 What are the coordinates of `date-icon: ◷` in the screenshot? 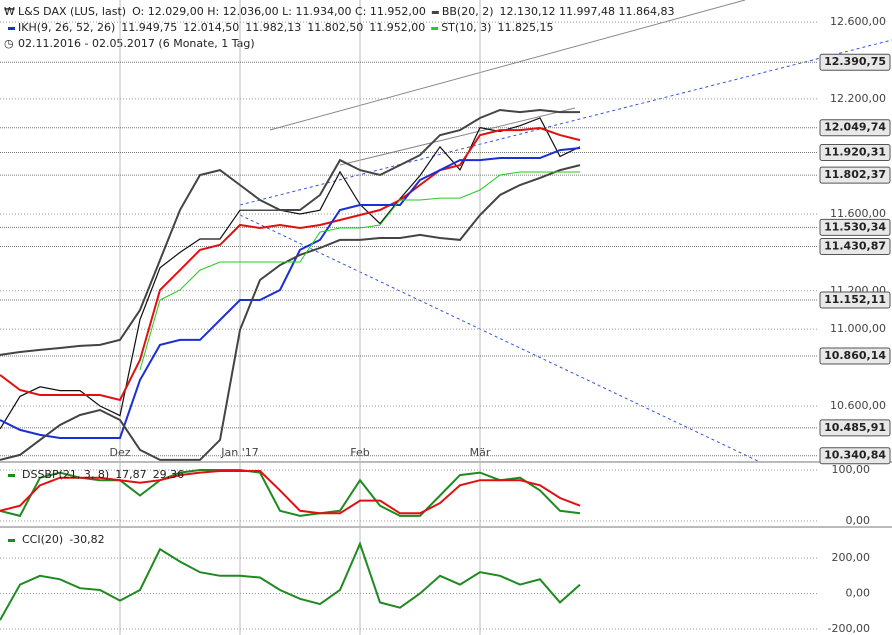 It's located at (9, 43).